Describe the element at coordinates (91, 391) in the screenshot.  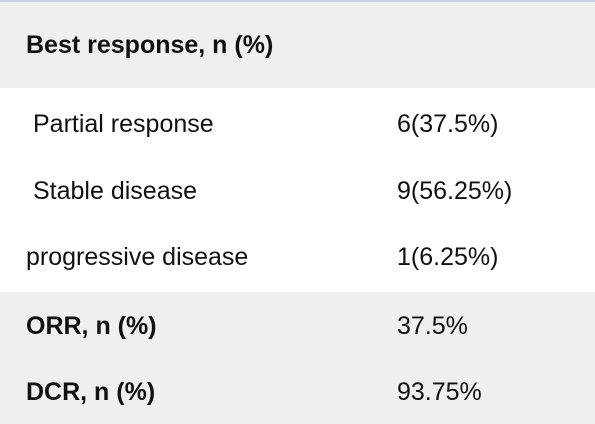
I see `row-label-dcr: DCR, n (%)` at that location.